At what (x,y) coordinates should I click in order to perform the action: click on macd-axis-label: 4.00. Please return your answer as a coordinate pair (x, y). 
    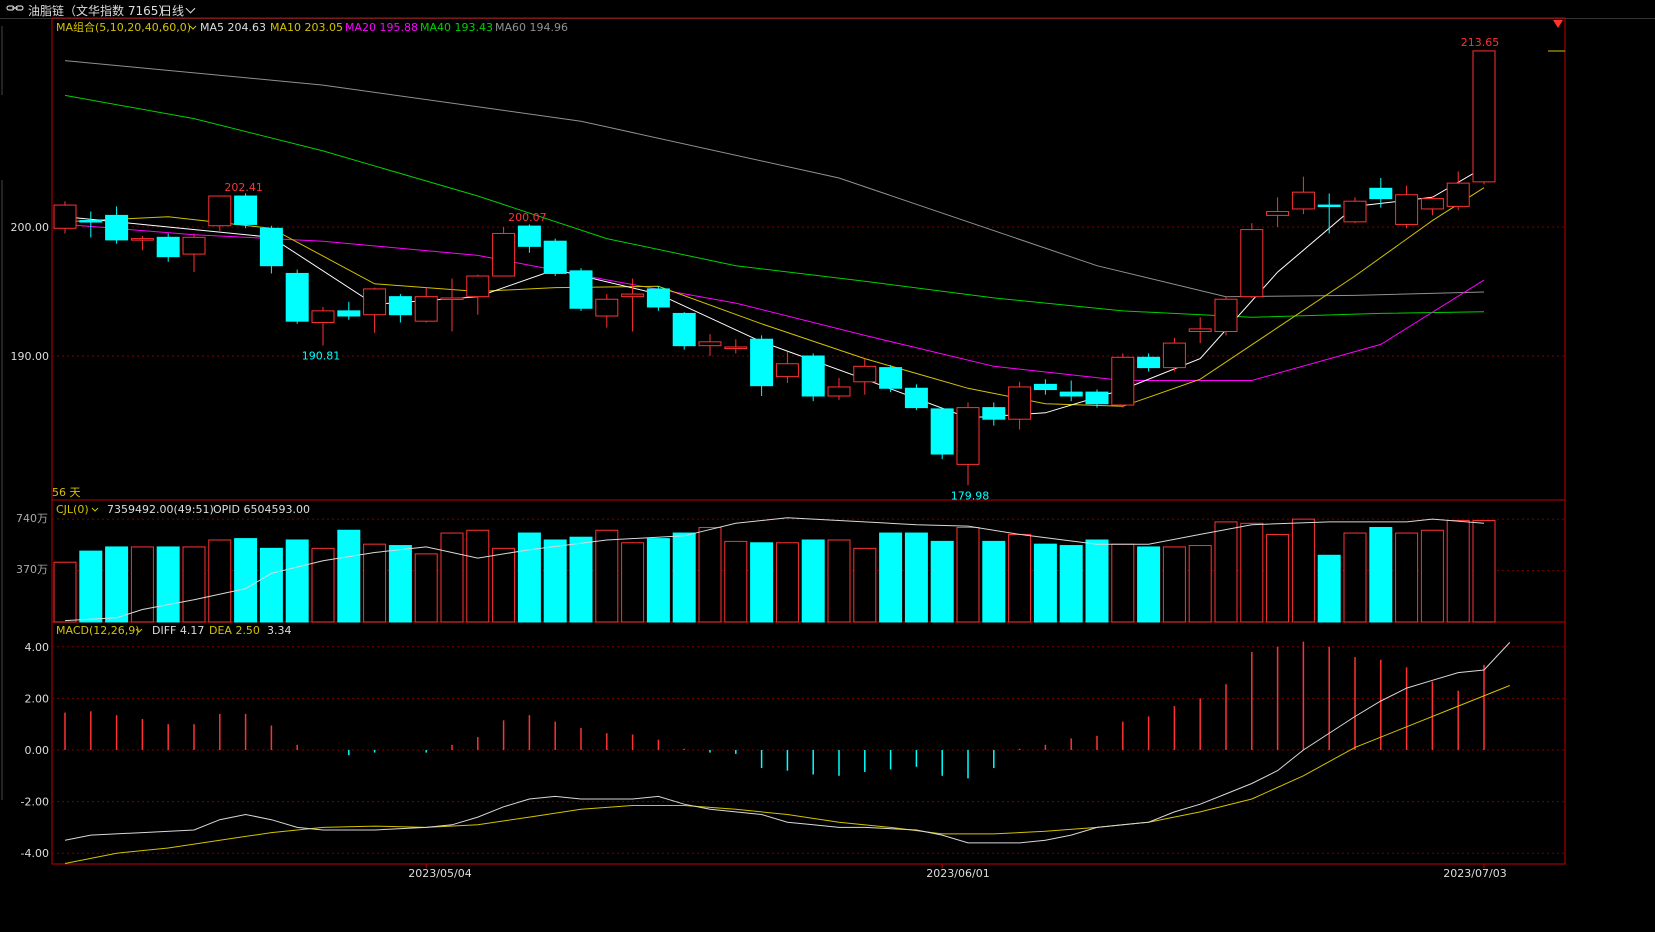
    Looking at the image, I should click on (37, 647).